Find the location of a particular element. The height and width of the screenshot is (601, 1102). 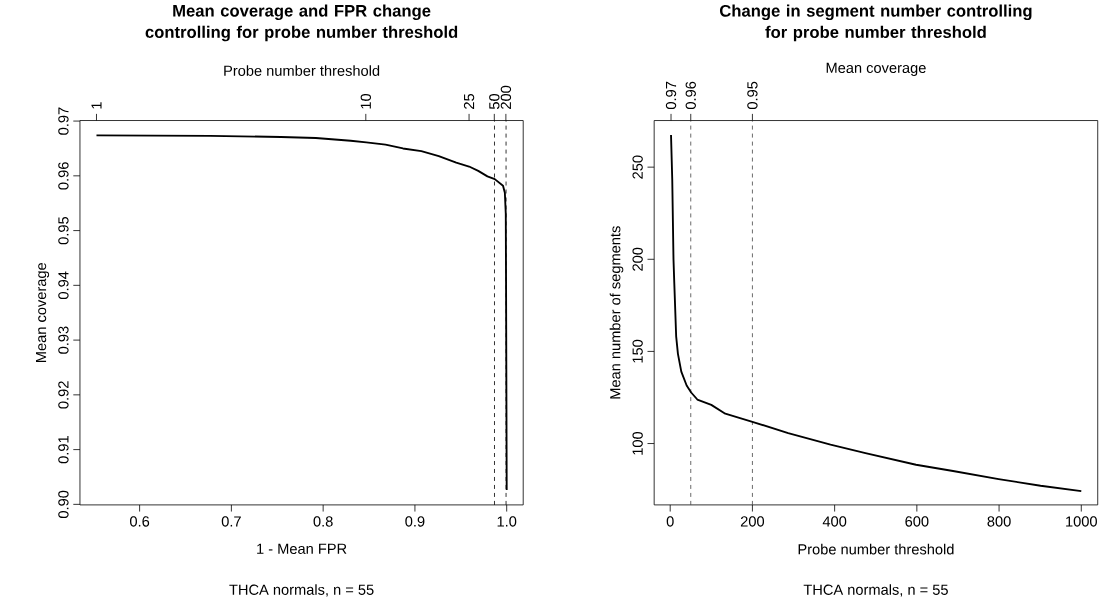

y-tick-label: 0.90 is located at coordinates (63, 504).